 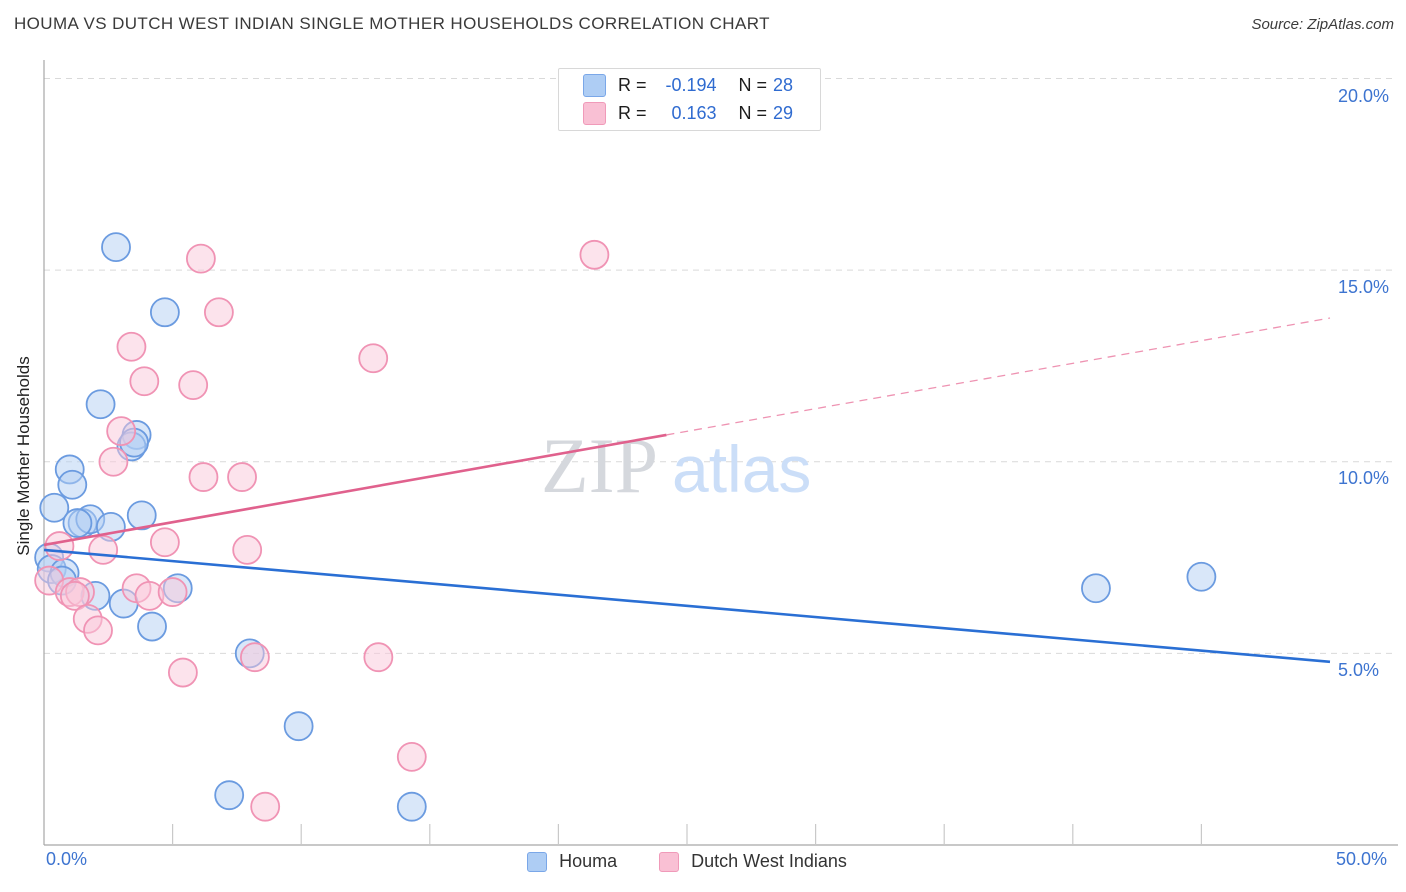 I want to click on x-tick-0: 0.0%, so click(x=67, y=859).